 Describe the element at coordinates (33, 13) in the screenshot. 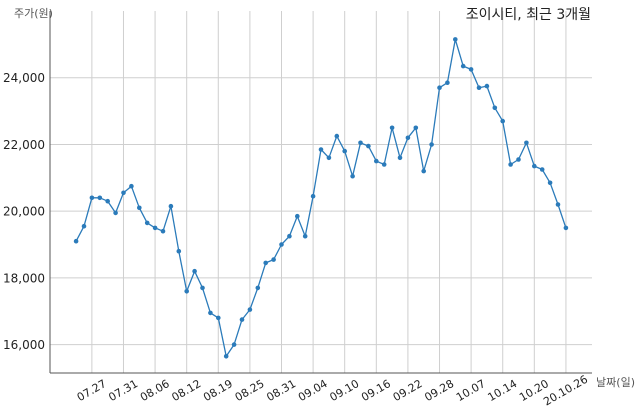

I see `y-axis-label: 주가(원)` at that location.